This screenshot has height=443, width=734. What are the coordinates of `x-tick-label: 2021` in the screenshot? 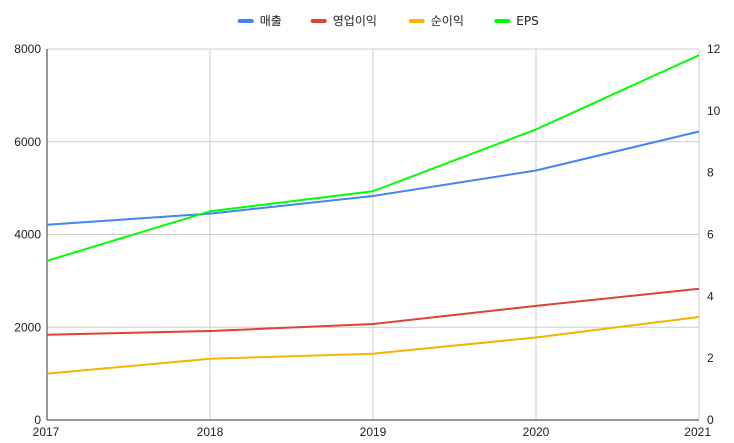 It's located at (697, 432).